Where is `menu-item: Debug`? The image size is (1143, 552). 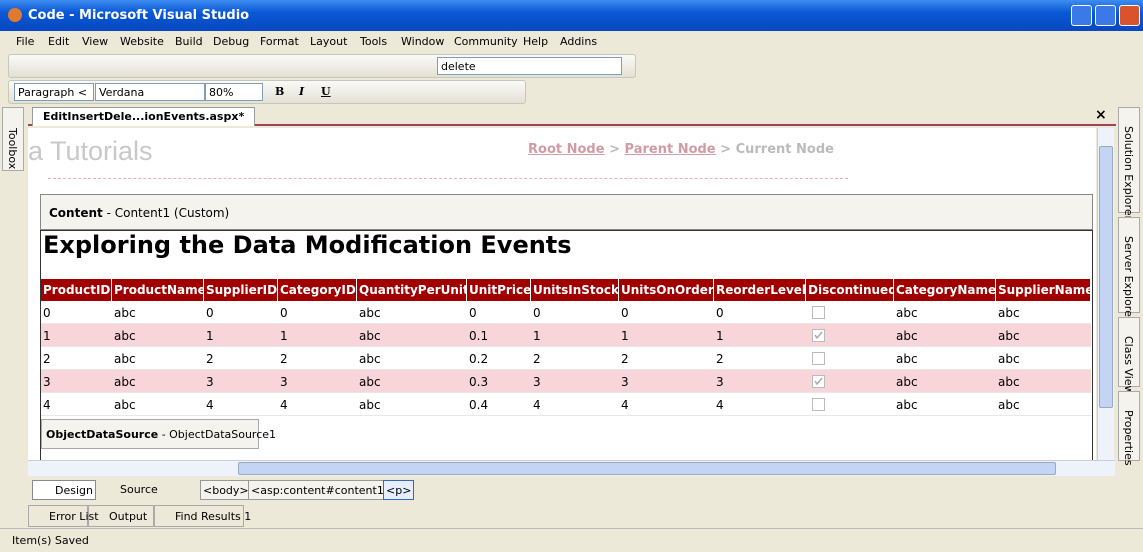 menu-item: Debug is located at coordinates (231, 41).